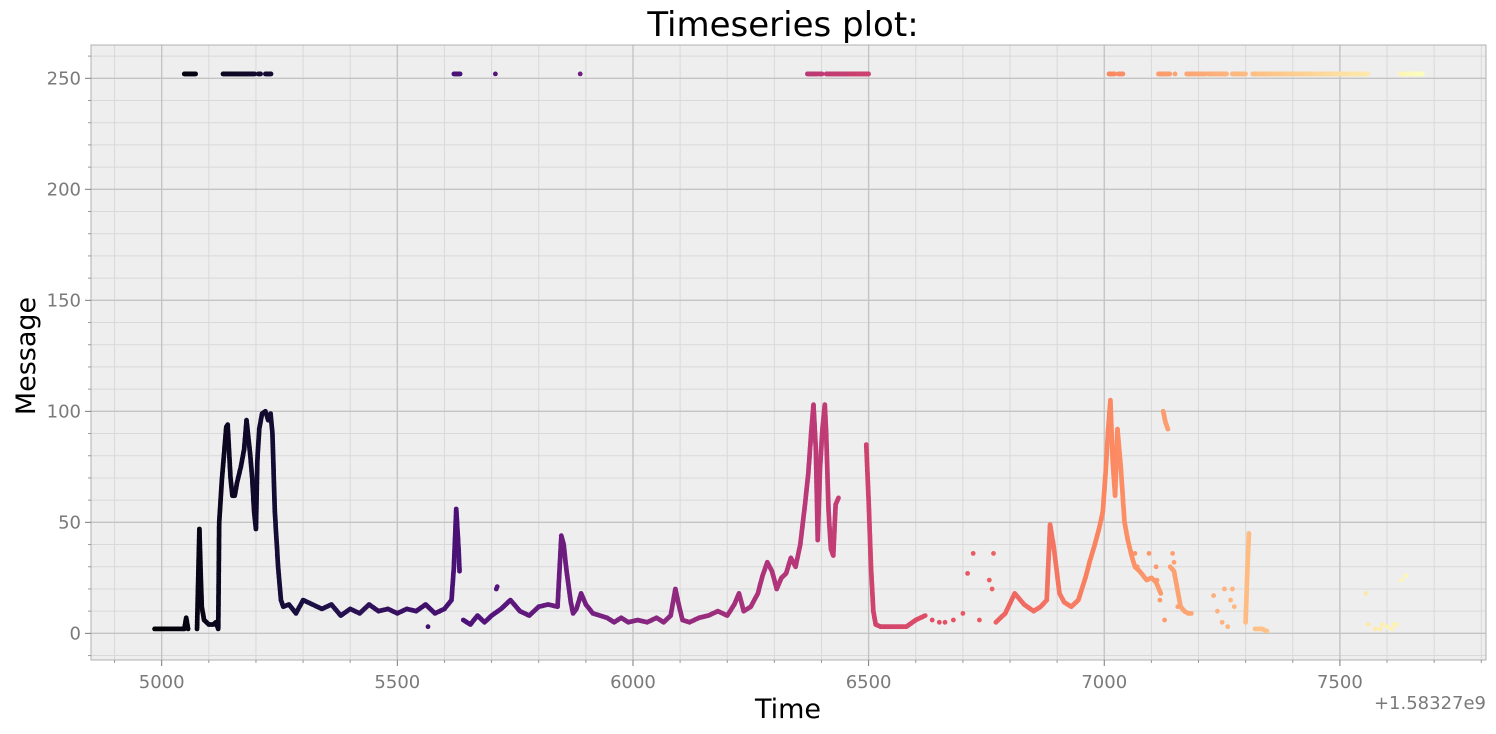 This screenshot has width=1496, height=734. Describe the element at coordinates (26, 356) in the screenshot. I see `y-axis-label: Message` at that location.